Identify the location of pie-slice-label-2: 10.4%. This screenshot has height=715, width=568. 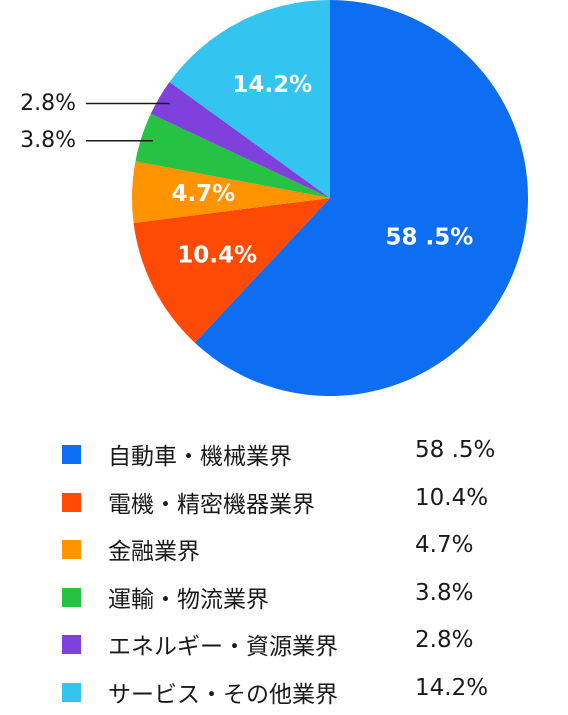
(217, 256).